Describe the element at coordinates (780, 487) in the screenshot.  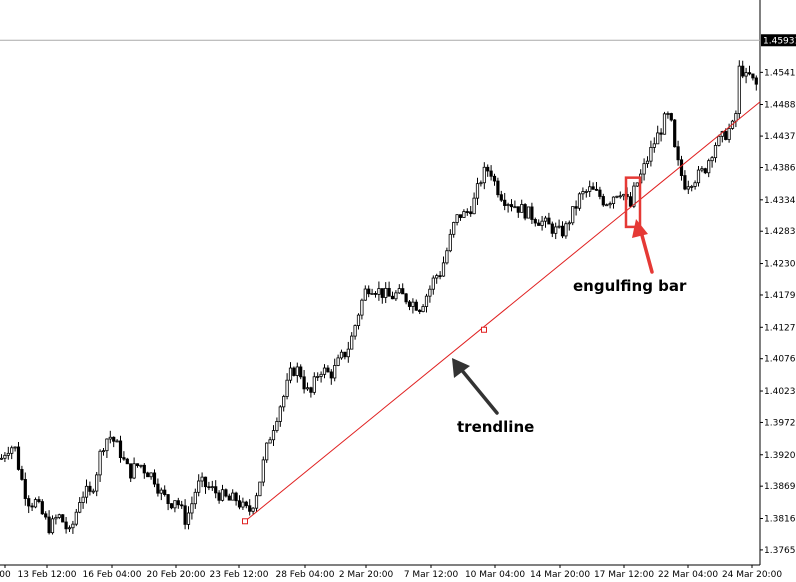
I see `y-tick-label: 1.38690` at that location.